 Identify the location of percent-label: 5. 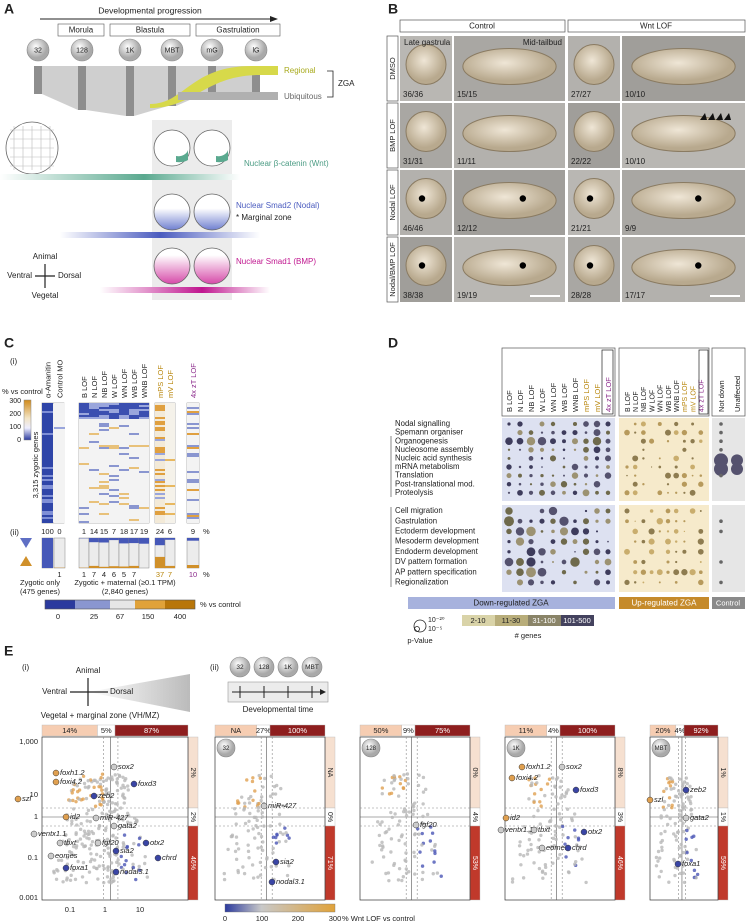
(124, 574).